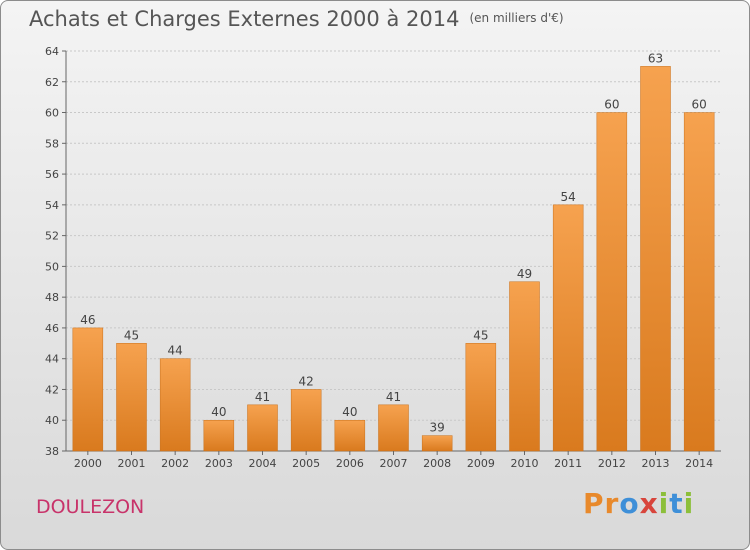 The height and width of the screenshot is (550, 750). I want to click on y-tick-label: 58, so click(52, 143).